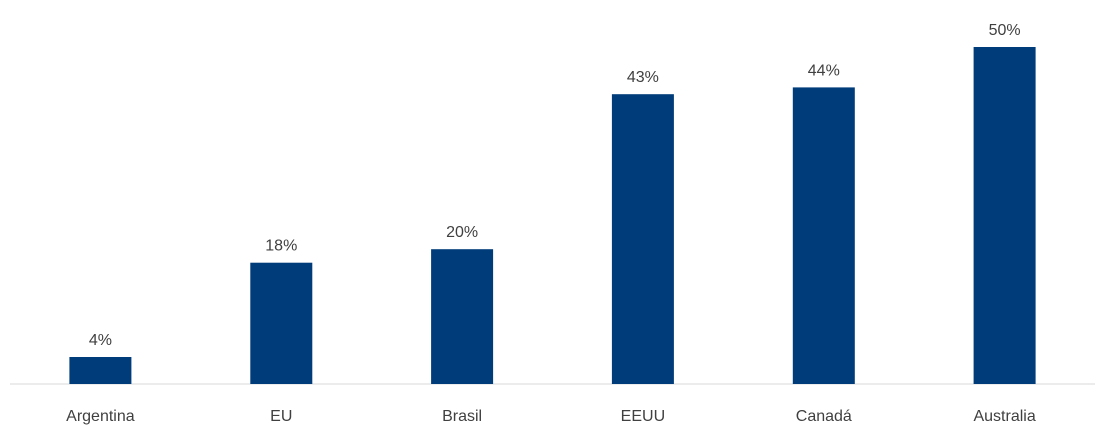 The image size is (1105, 427). Describe the element at coordinates (100, 416) in the screenshot. I see `category-label: Argentina` at that location.